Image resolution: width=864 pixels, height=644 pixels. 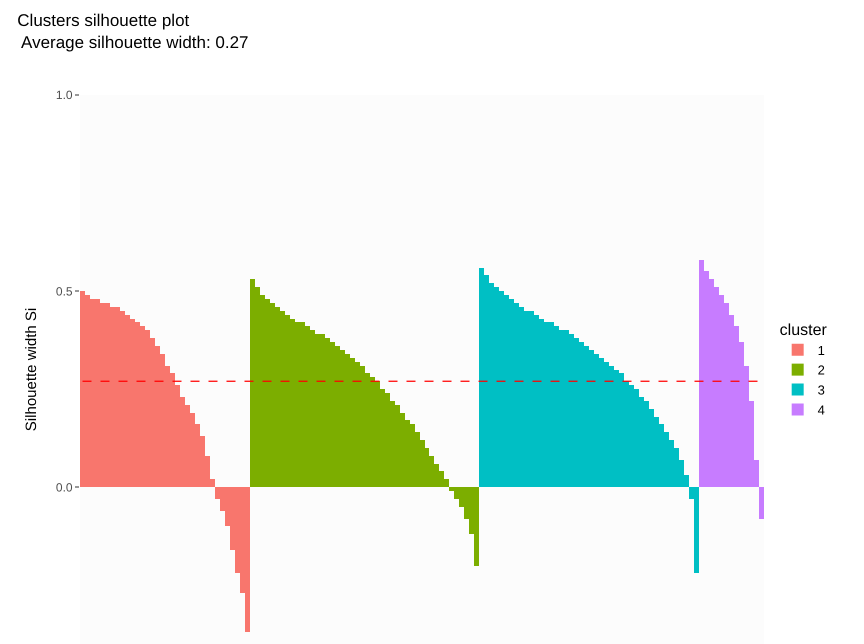 I want to click on legend-label: 3, so click(x=821, y=390).